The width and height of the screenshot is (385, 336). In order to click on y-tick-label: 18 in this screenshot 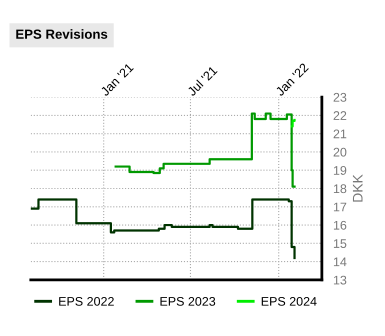, I will do `click(340, 189)`.